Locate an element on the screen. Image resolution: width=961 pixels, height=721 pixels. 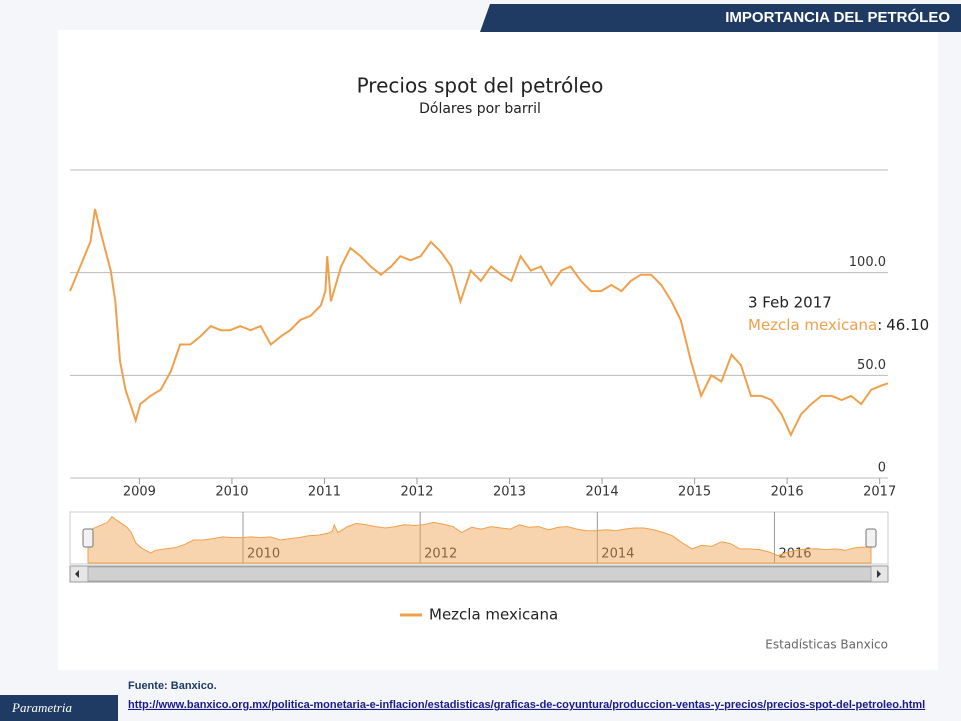
x-tick-label: 2016 is located at coordinates (787, 492).